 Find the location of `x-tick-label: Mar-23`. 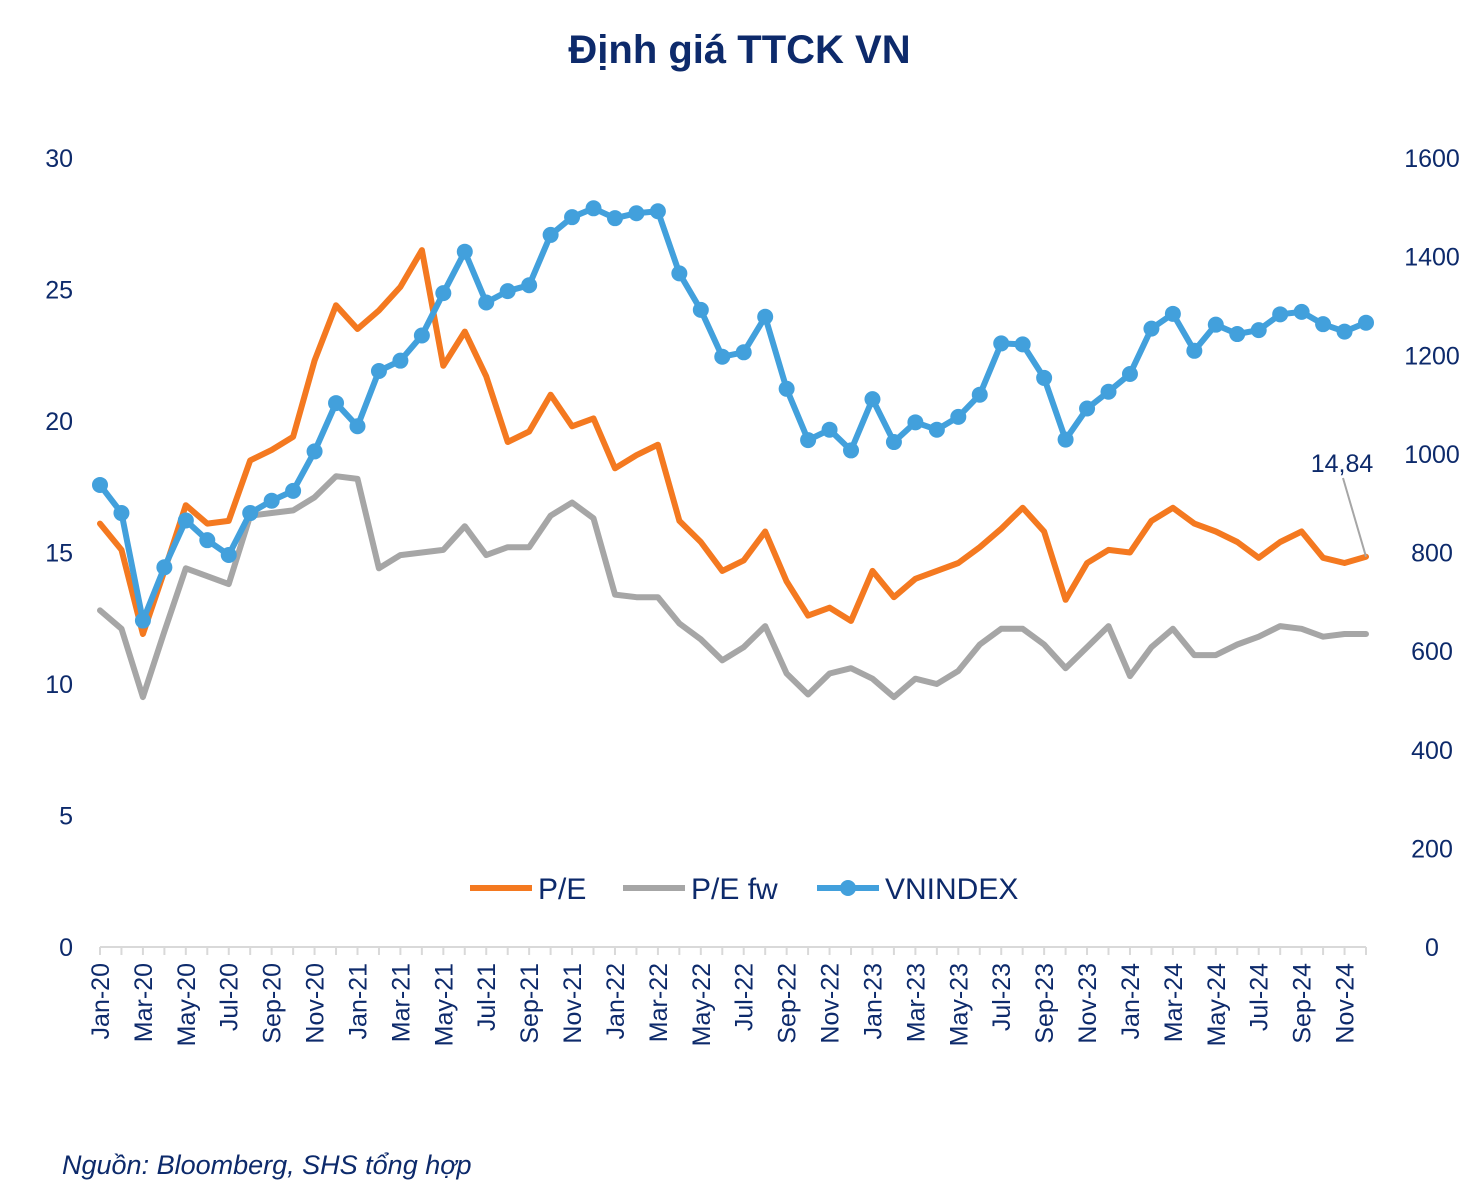

x-tick-label: Mar-23 is located at coordinates (916, 1002).